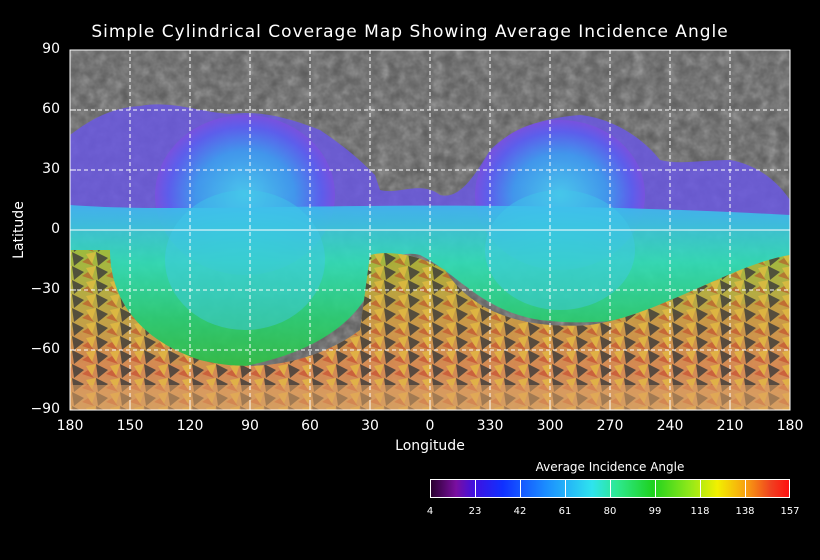  Describe the element at coordinates (45, 289) in the screenshot. I see `y-tick-label: −30` at that location.